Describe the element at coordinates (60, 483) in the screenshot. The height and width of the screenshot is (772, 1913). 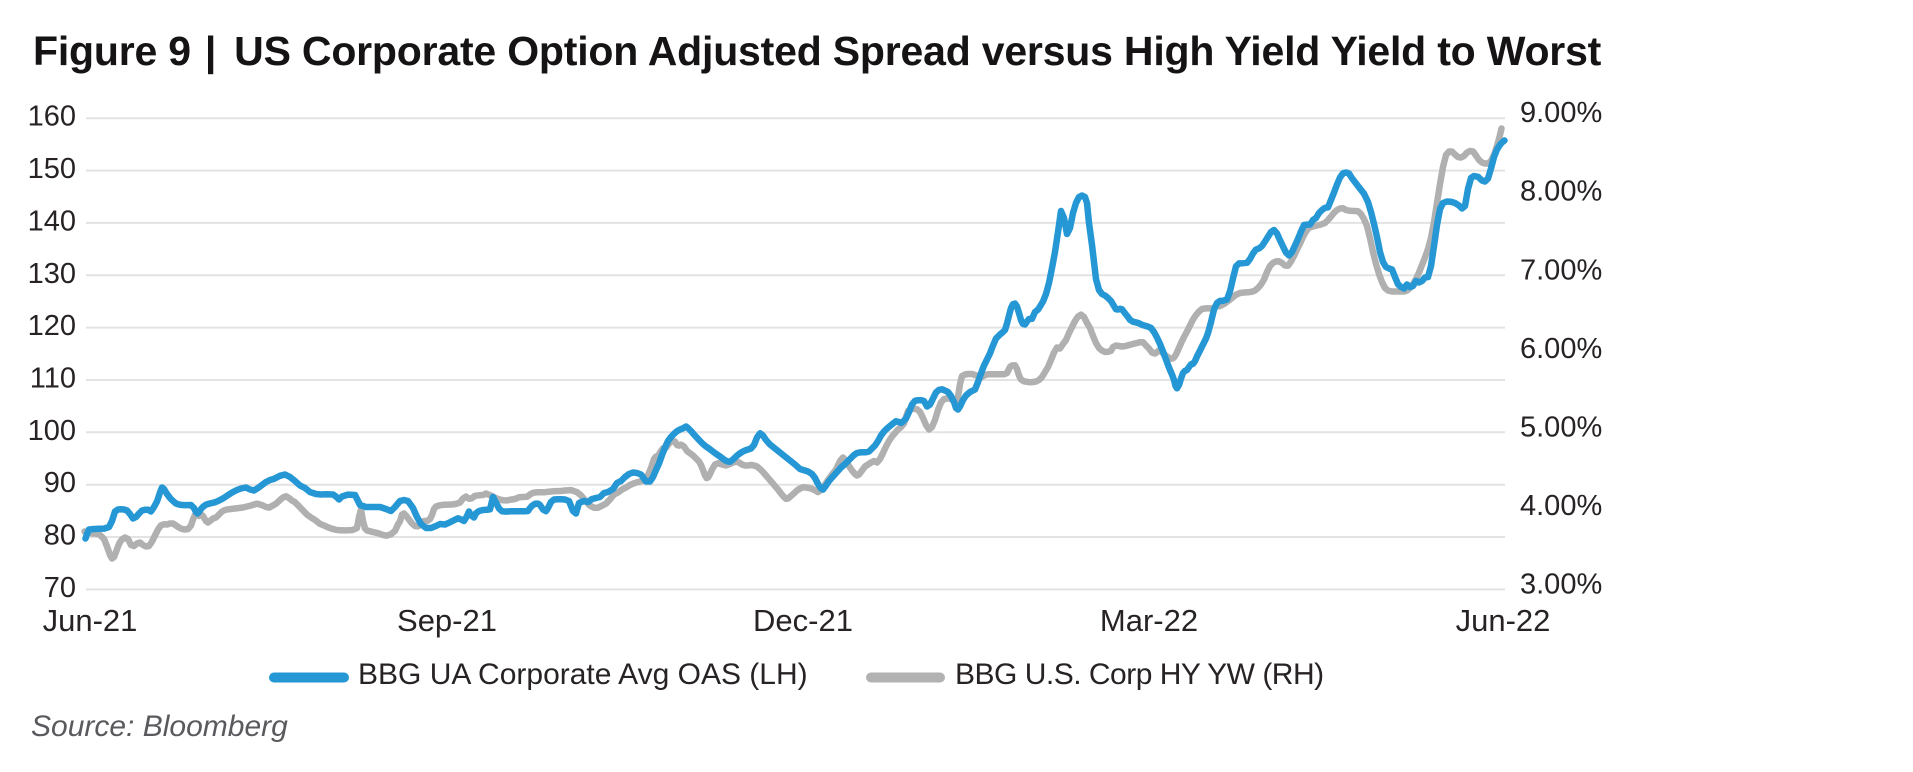
I see `svg-text: 90` at that location.